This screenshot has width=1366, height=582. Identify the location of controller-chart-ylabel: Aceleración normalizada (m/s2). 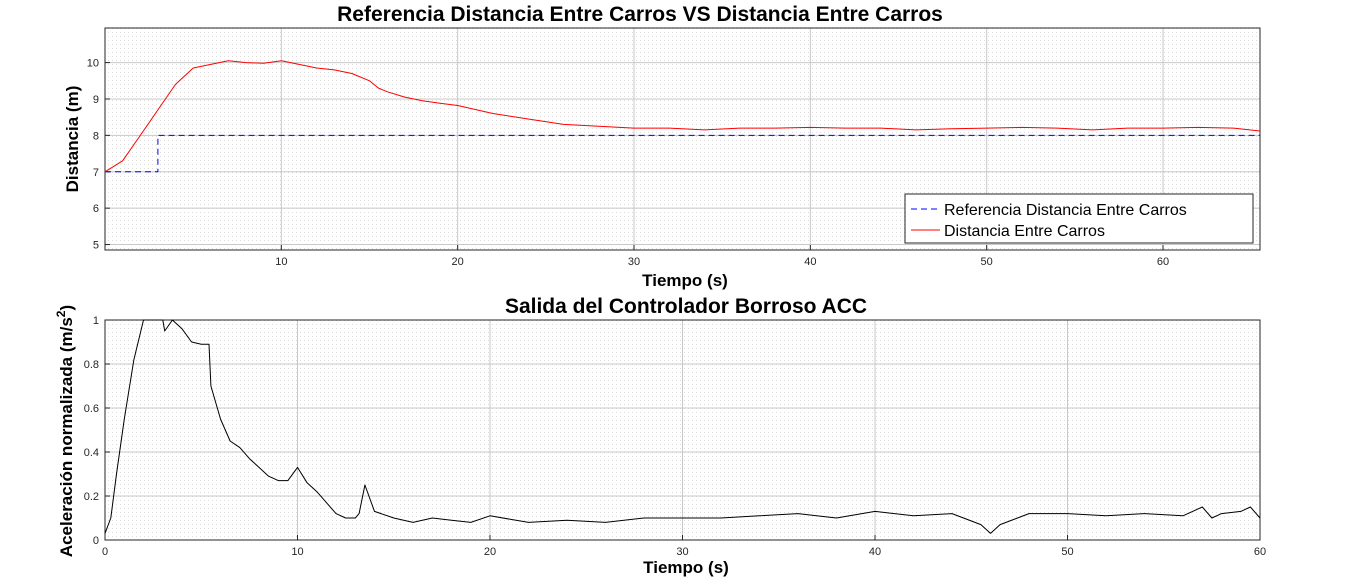
(65, 431).